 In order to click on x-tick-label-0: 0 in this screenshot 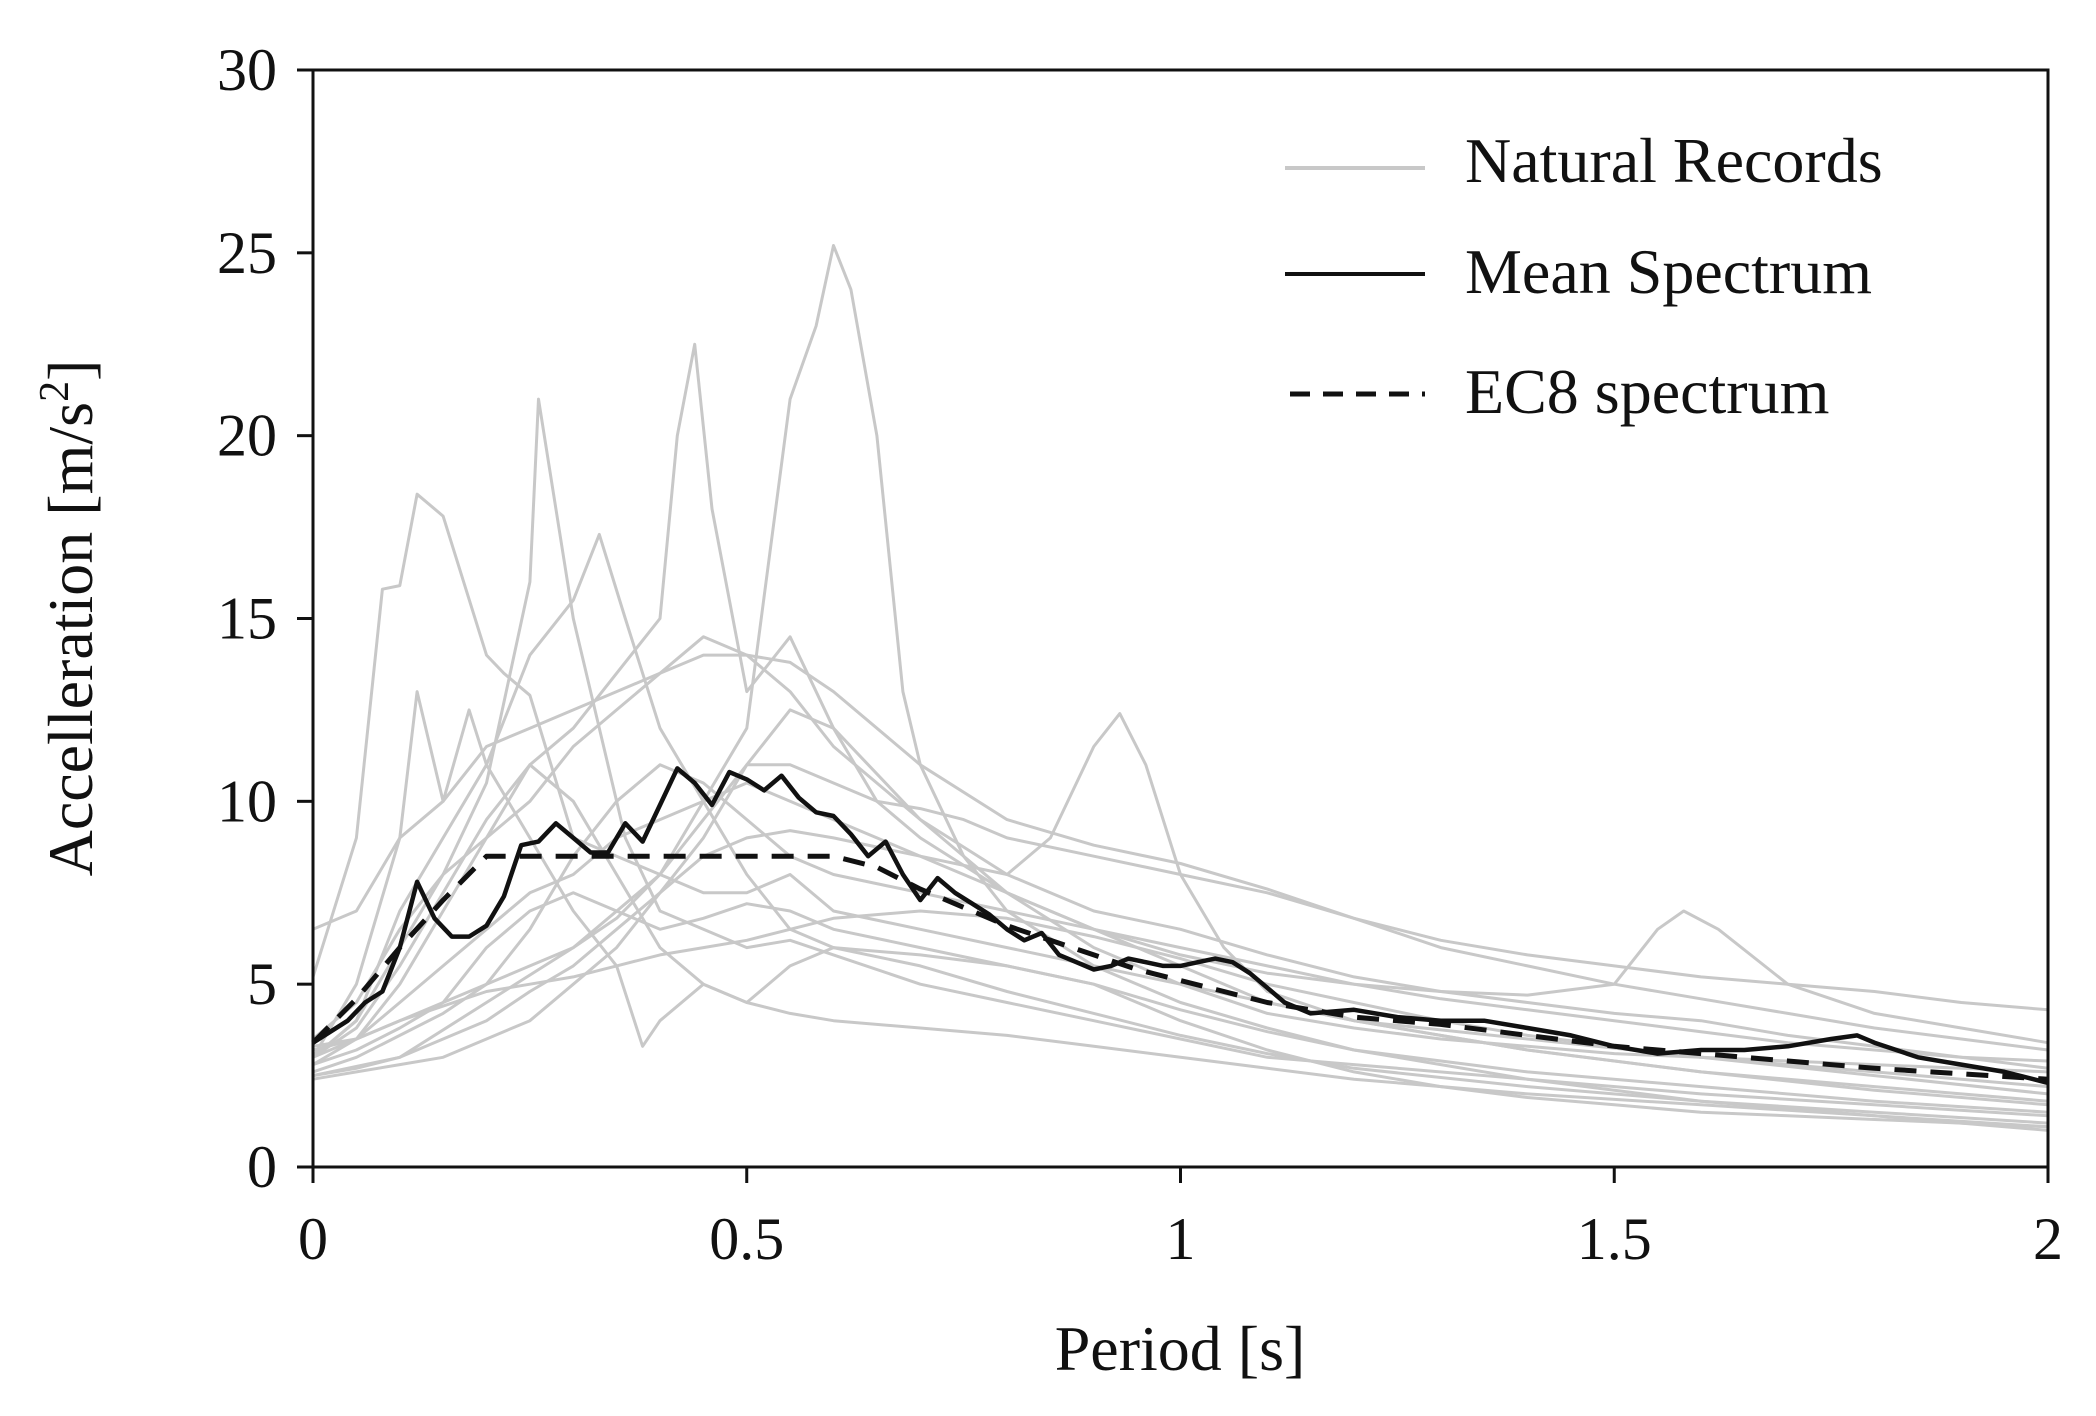, I will do `click(313, 1239)`.